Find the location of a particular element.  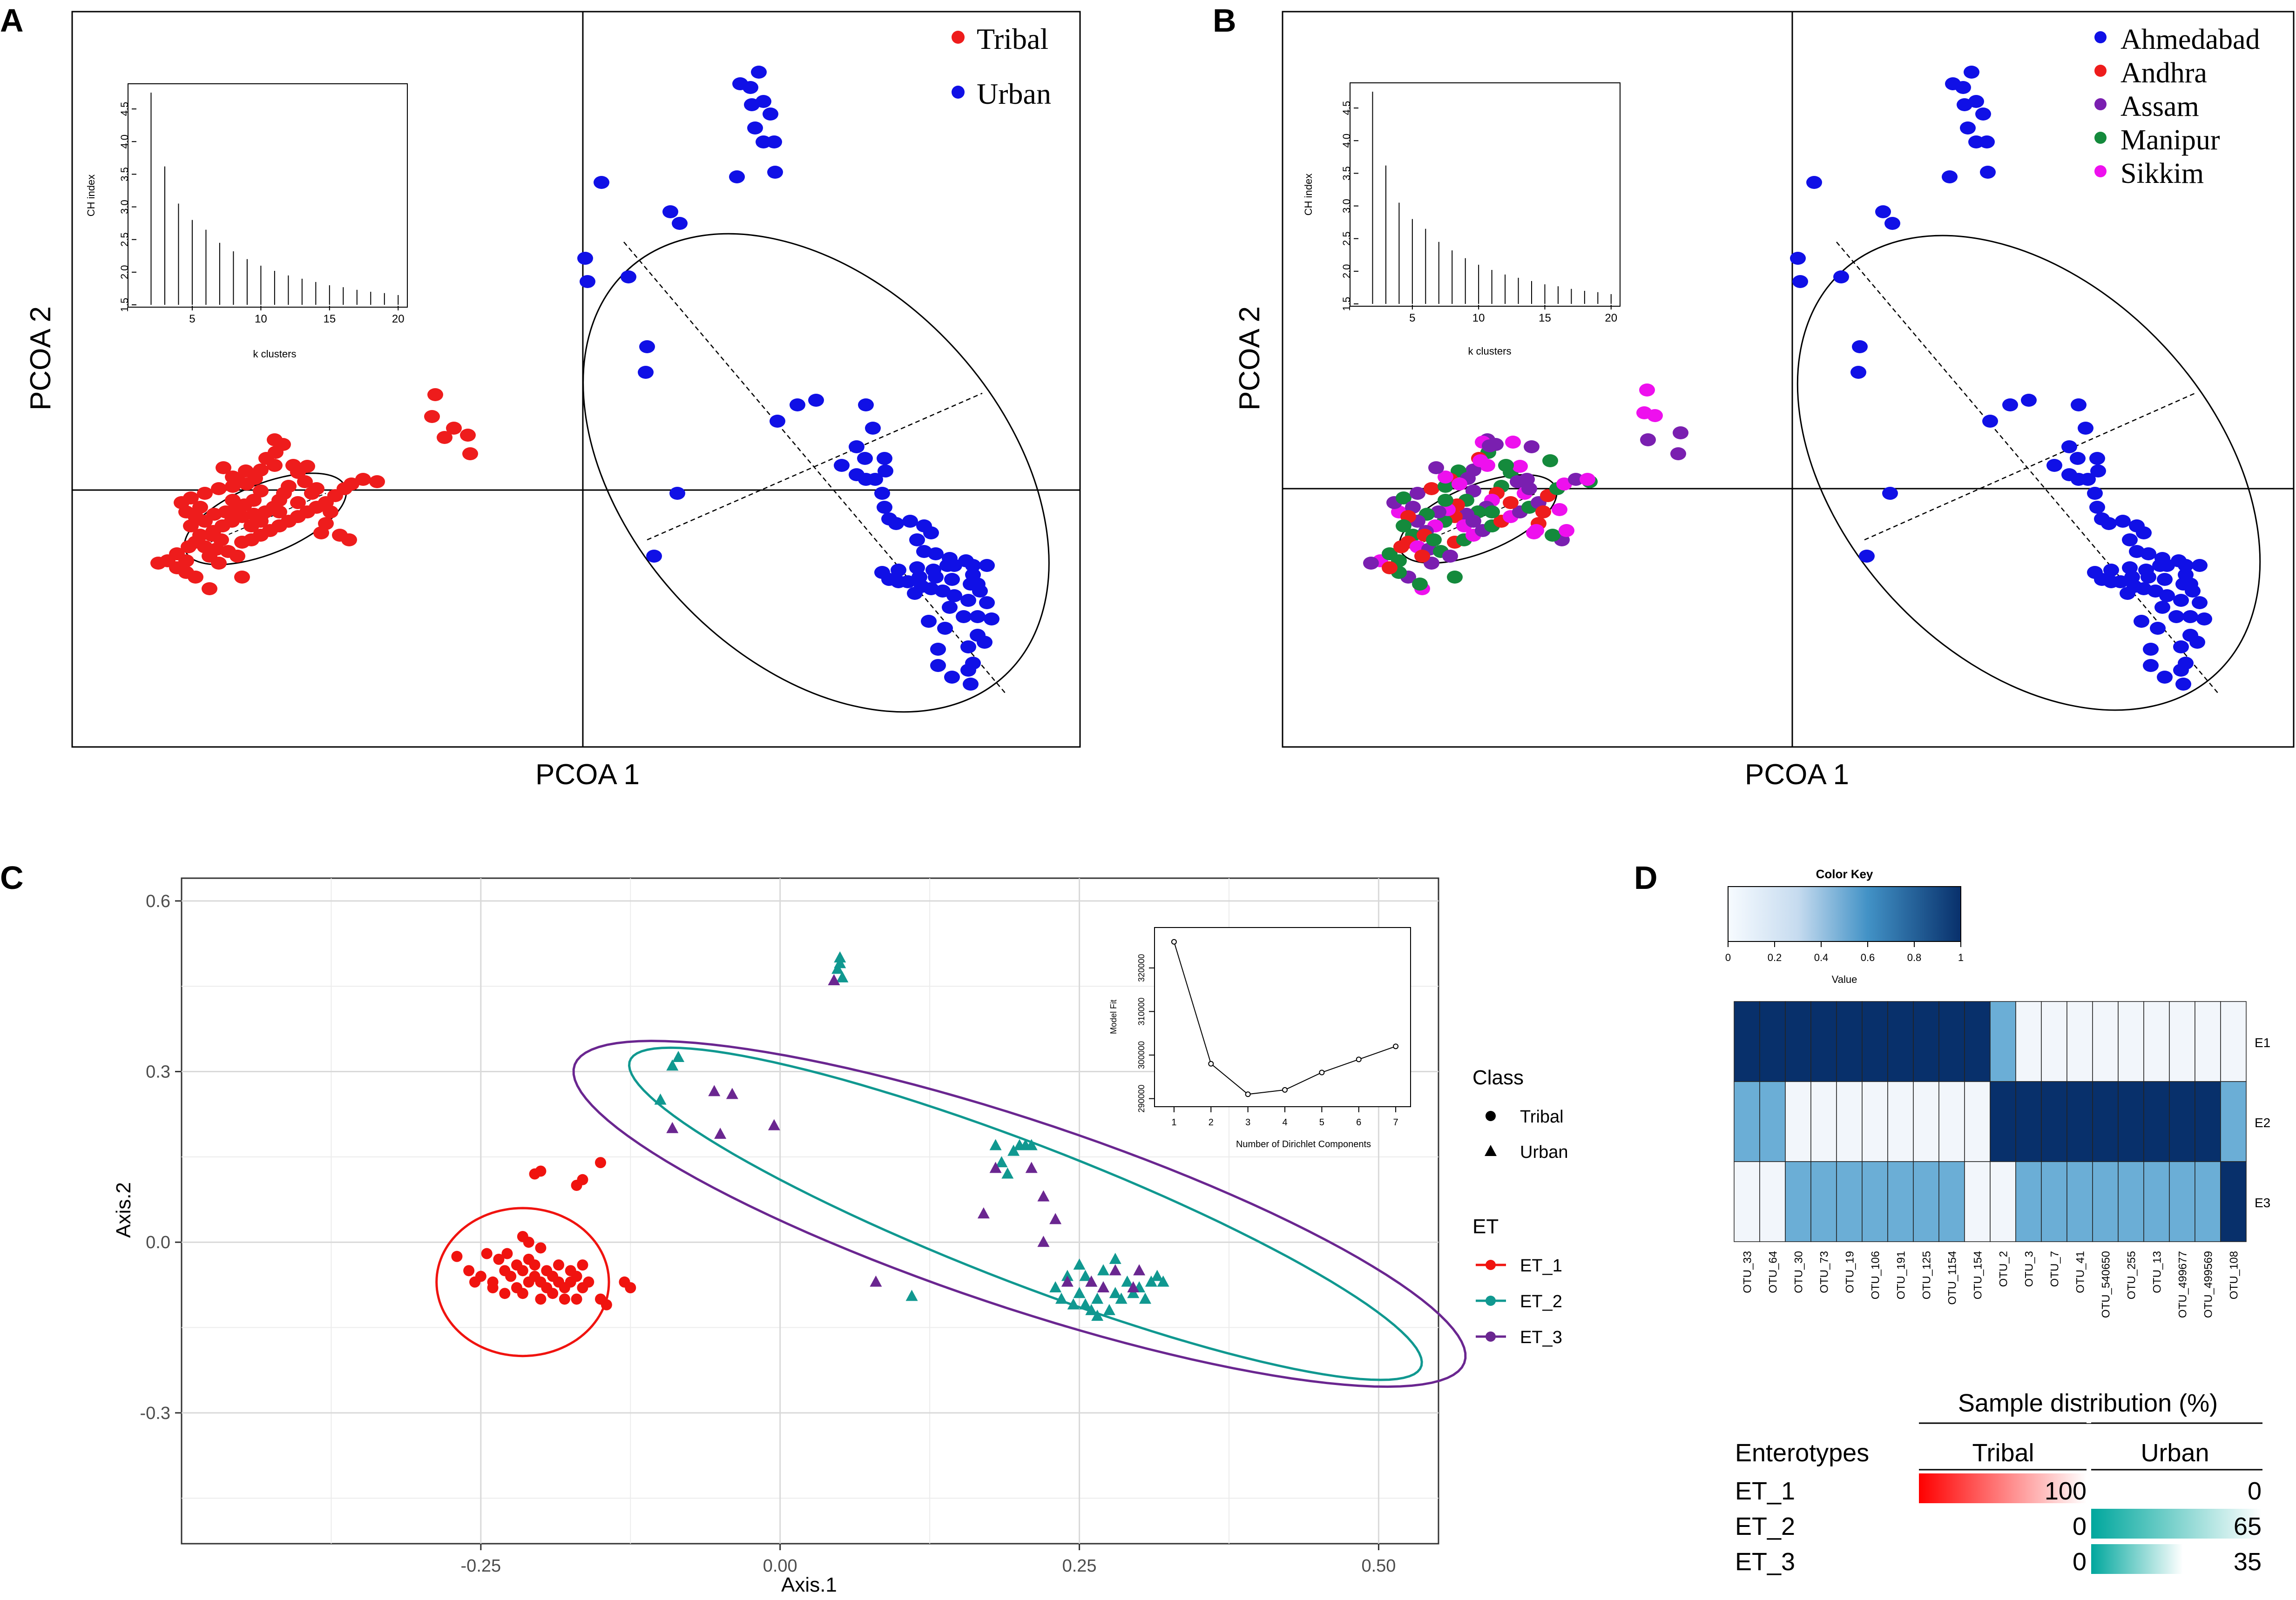

heatmap-col-label: OTU_2 is located at coordinates (2004, 1269).